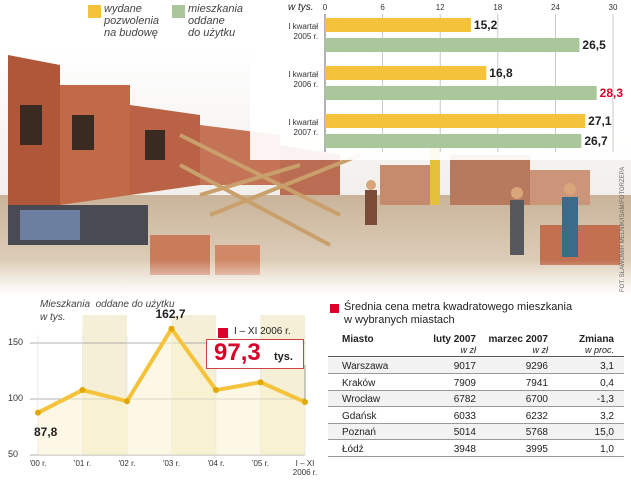 This screenshot has height=480, width=631. Describe the element at coordinates (16, 398) in the screenshot. I see `line-ytick-label: 100` at that location.